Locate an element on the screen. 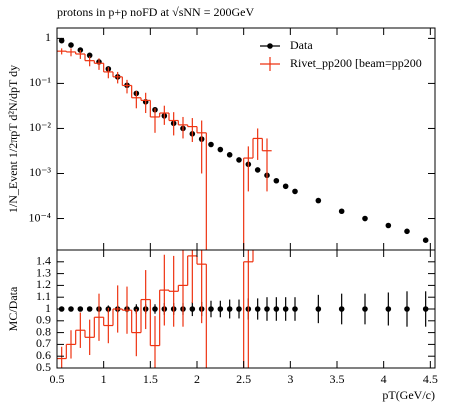 The width and height of the screenshot is (450, 406). y-tick-label: 10⁻² is located at coordinates (40, 127).